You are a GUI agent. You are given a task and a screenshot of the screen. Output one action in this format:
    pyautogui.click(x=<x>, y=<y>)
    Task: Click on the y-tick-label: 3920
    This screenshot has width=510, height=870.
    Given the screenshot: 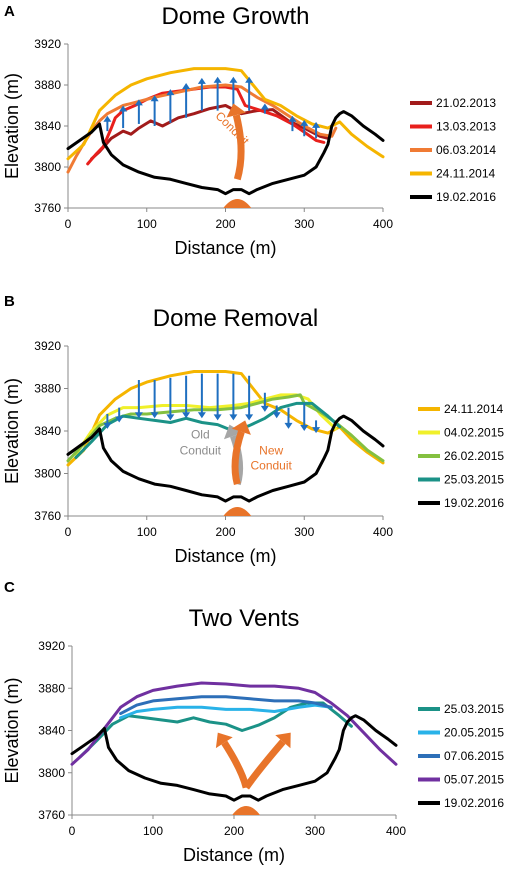 What is the action you would take?
    pyautogui.click(x=51, y=646)
    